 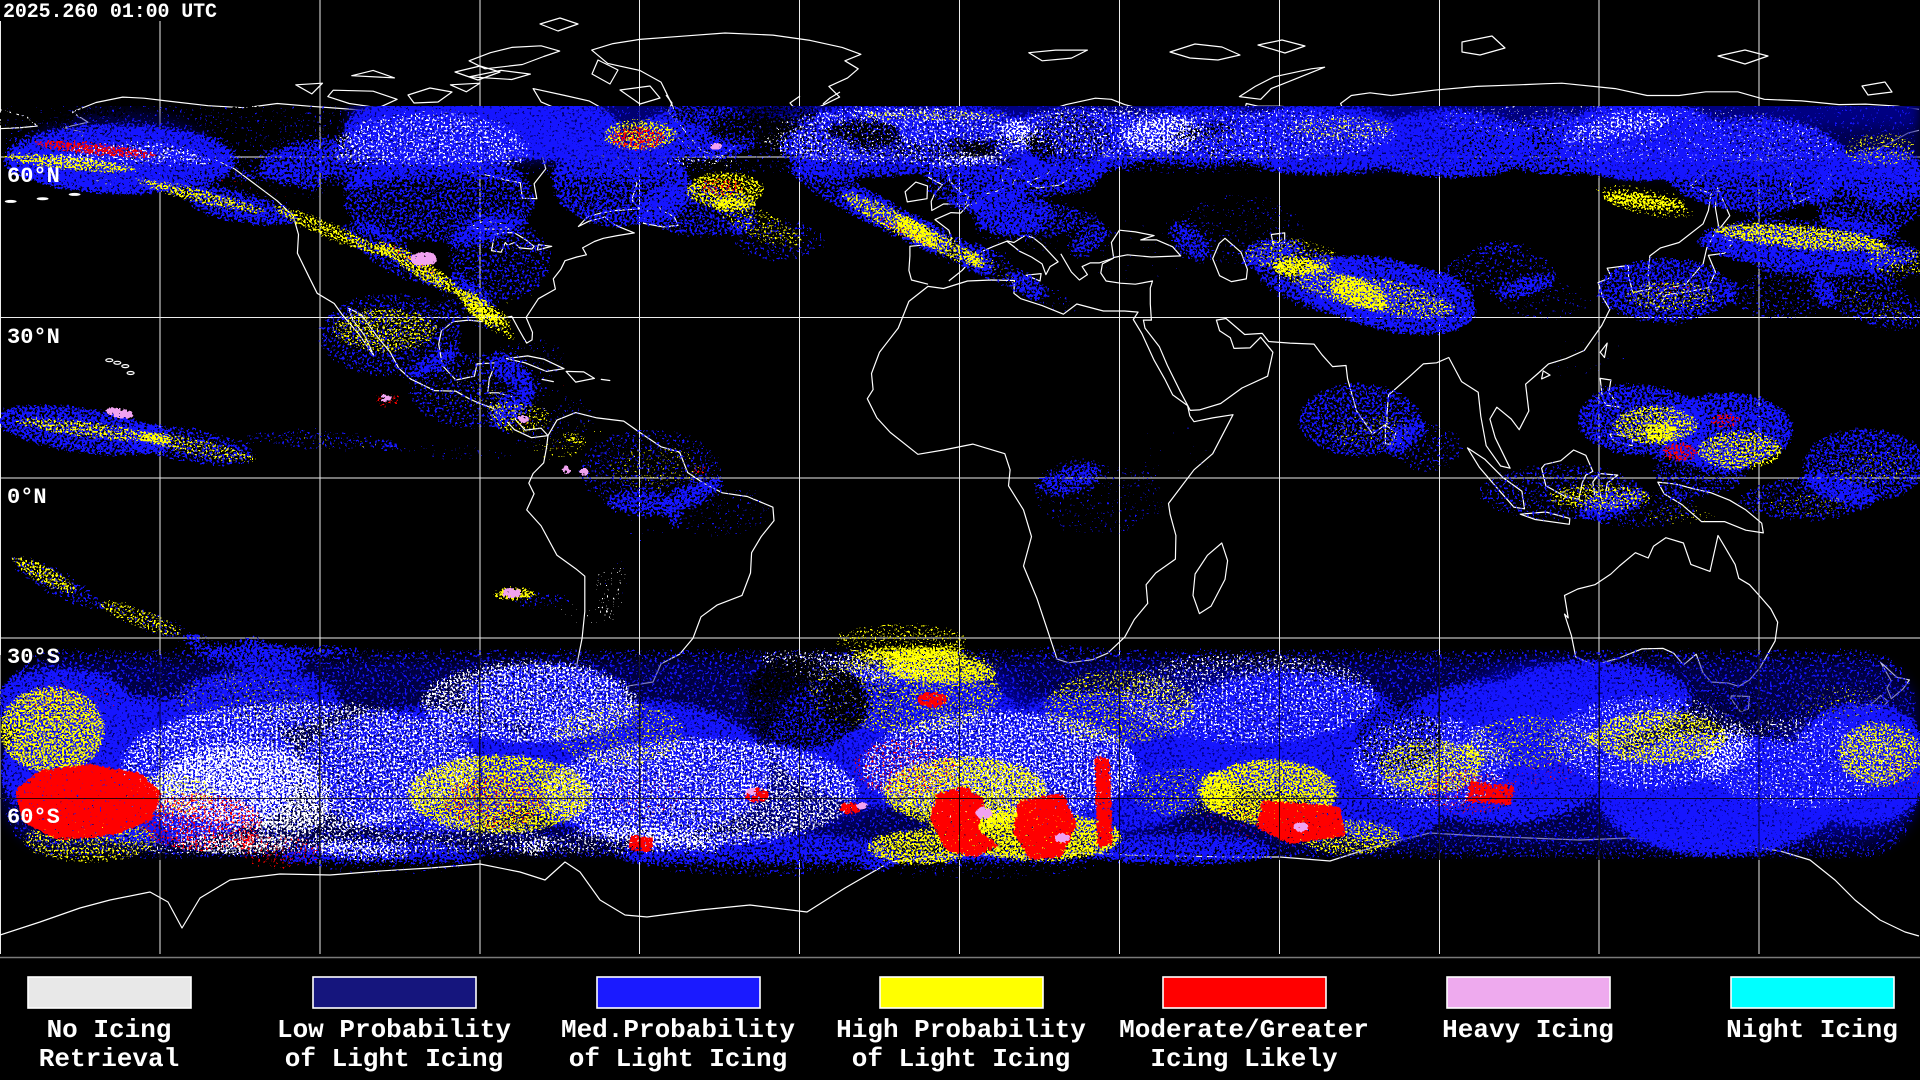 What do you see at coordinates (394, 1030) in the screenshot?
I see `svg-text: Low Probability` at bounding box center [394, 1030].